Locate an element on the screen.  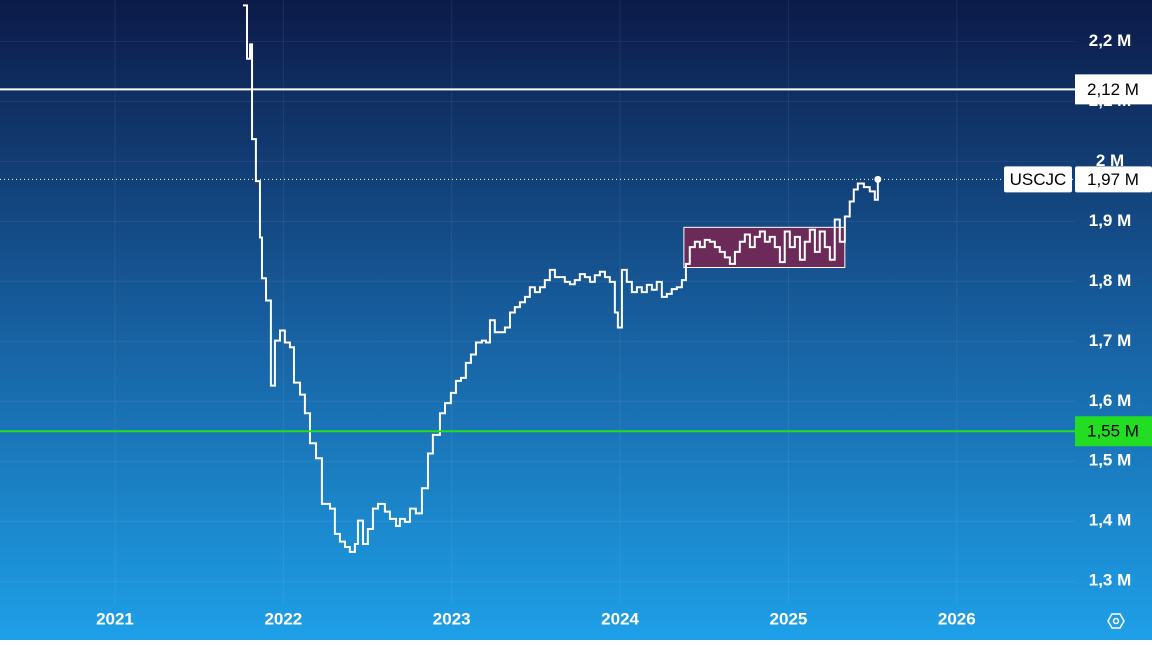
last-price-box is located at coordinates (1113, 179).